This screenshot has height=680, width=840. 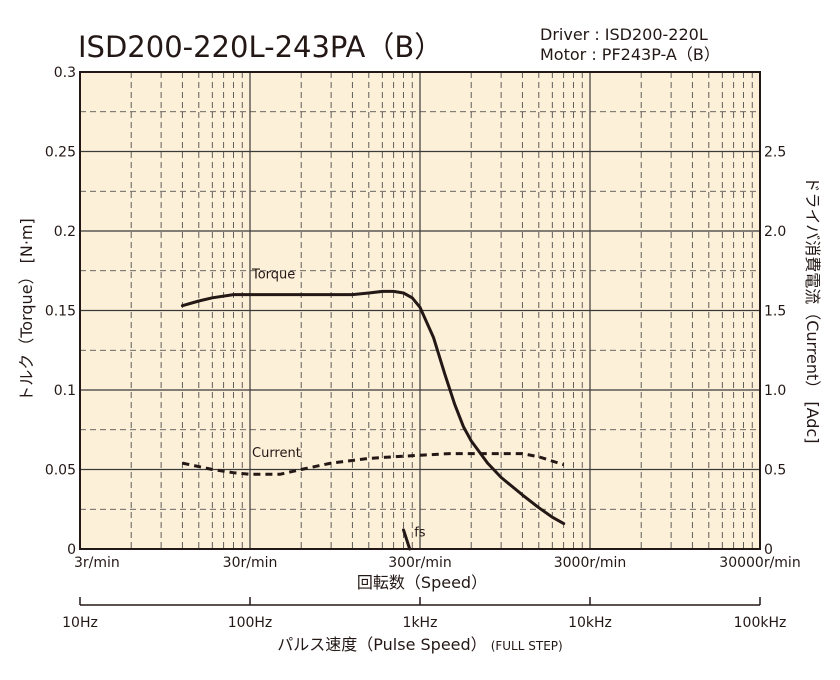 What do you see at coordinates (60, 471) in the screenshot?
I see `y-left-tick-label: 0.05` at bounding box center [60, 471].